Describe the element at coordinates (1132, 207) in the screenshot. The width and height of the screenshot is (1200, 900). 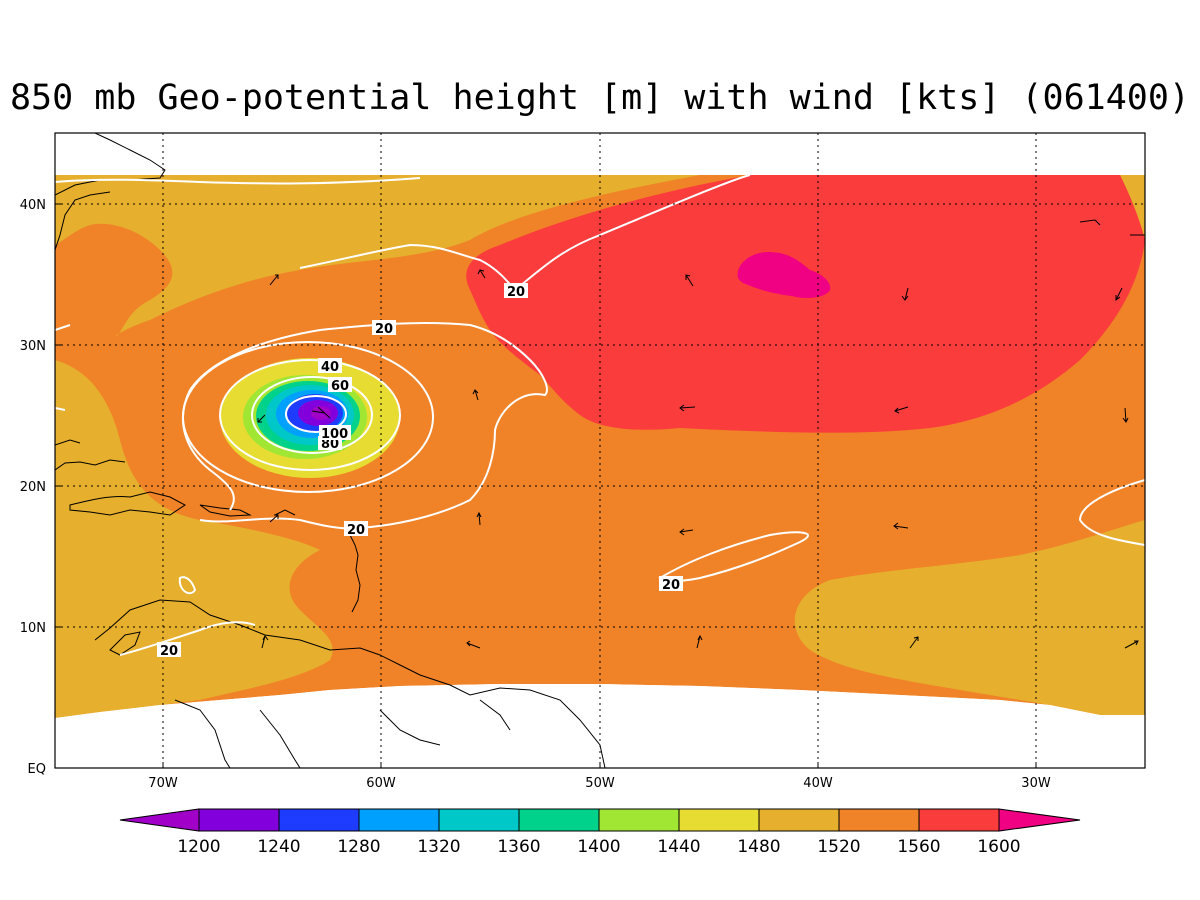
I see `band-1520-ne` at that location.